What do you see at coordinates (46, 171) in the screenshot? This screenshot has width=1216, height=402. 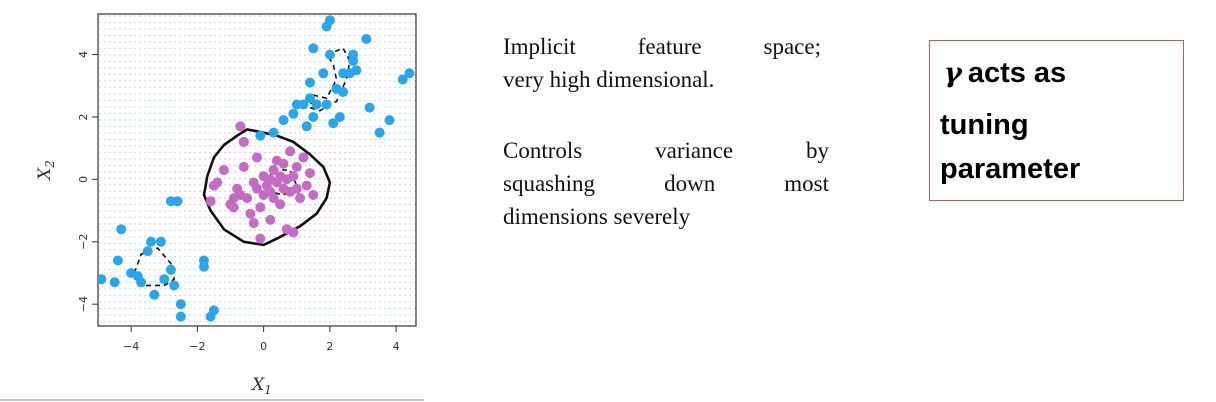 I see `y-axis-label: X2` at bounding box center [46, 171].